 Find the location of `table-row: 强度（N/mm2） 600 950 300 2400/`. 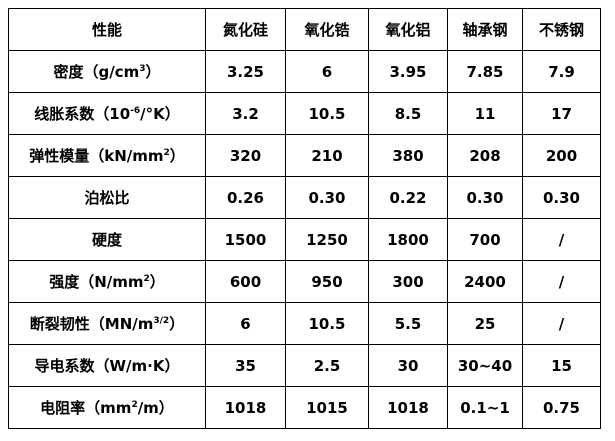

table-row: 强度（N/mm2） 600 950 300 2400/ is located at coordinates (304, 281).